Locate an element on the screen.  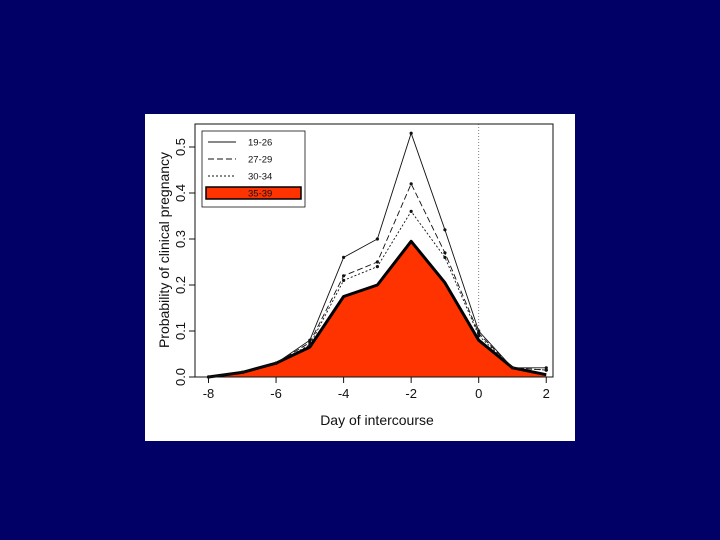
point-19-26--4 is located at coordinates (344, 257).